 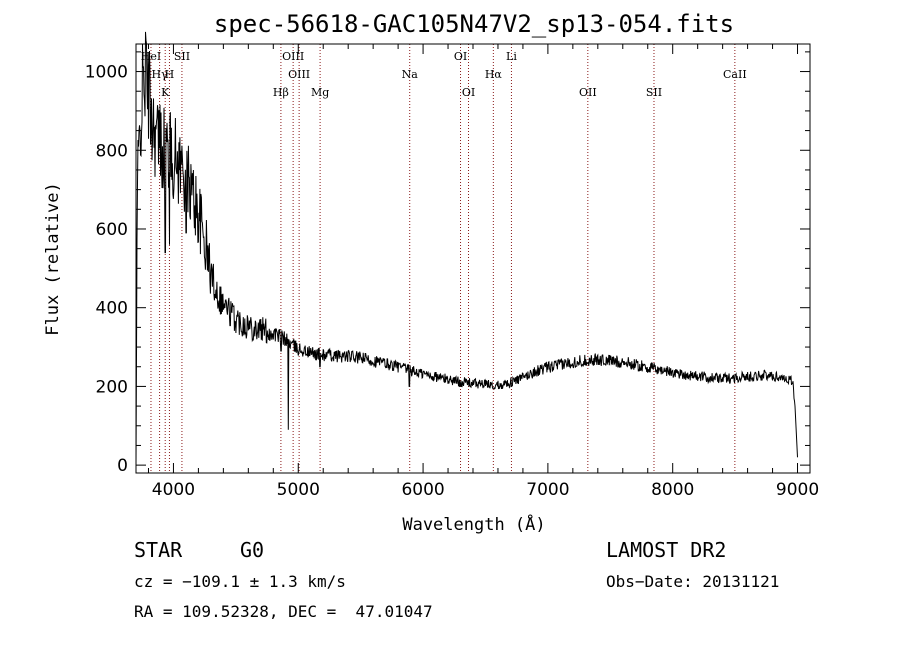 What do you see at coordinates (112, 151) in the screenshot?
I see `y-tick-label: 800` at bounding box center [112, 151].